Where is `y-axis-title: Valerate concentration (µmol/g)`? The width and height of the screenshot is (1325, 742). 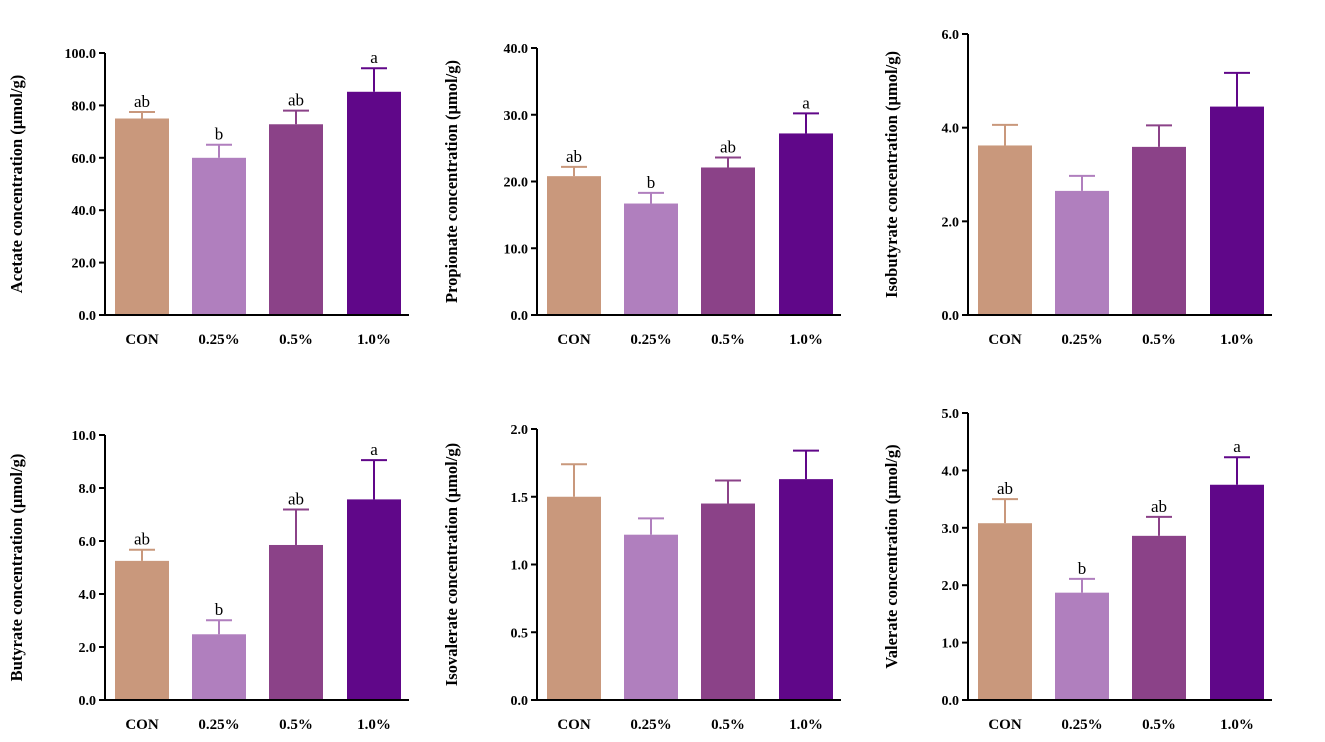
y-axis-title: Valerate concentration (µmol/g) is located at coordinates (891, 556).